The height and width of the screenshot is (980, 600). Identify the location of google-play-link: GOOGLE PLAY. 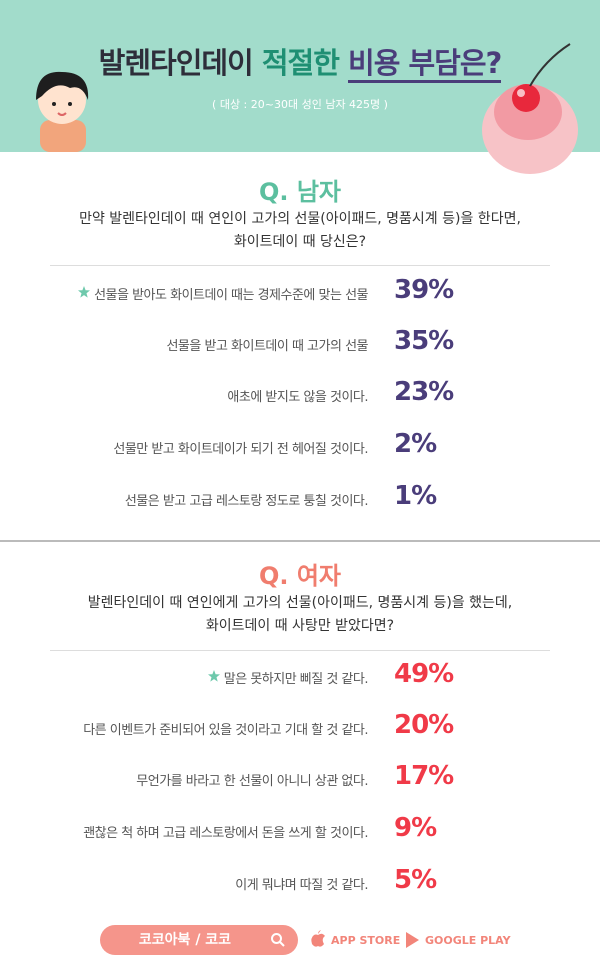
(468, 940).